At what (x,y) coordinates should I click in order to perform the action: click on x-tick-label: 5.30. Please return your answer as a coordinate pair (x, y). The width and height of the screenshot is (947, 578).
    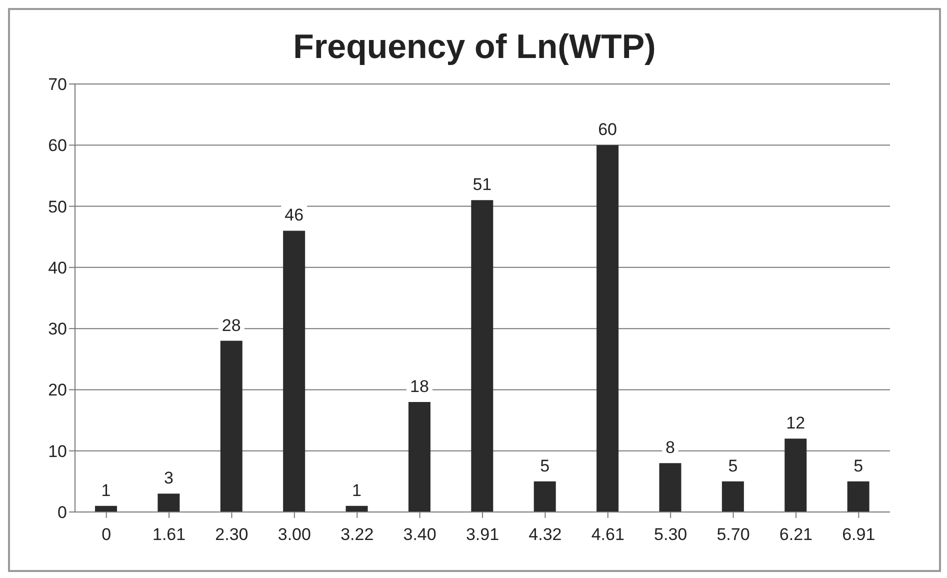
    Looking at the image, I should click on (671, 534).